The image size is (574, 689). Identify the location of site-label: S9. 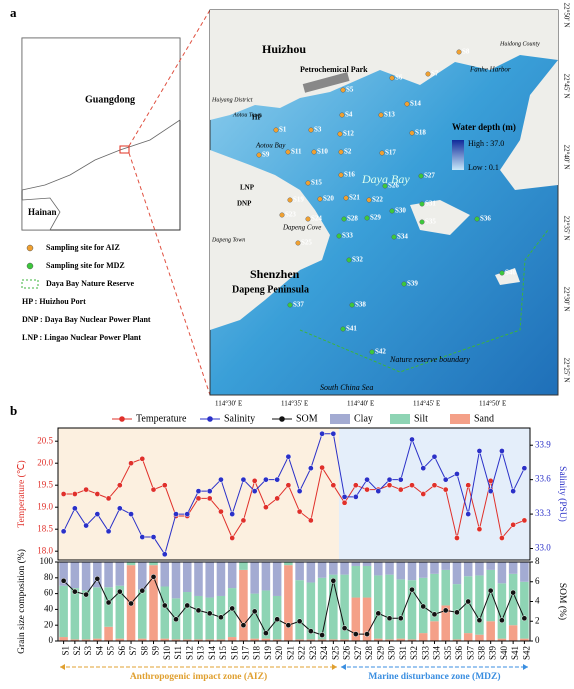
(266, 155).